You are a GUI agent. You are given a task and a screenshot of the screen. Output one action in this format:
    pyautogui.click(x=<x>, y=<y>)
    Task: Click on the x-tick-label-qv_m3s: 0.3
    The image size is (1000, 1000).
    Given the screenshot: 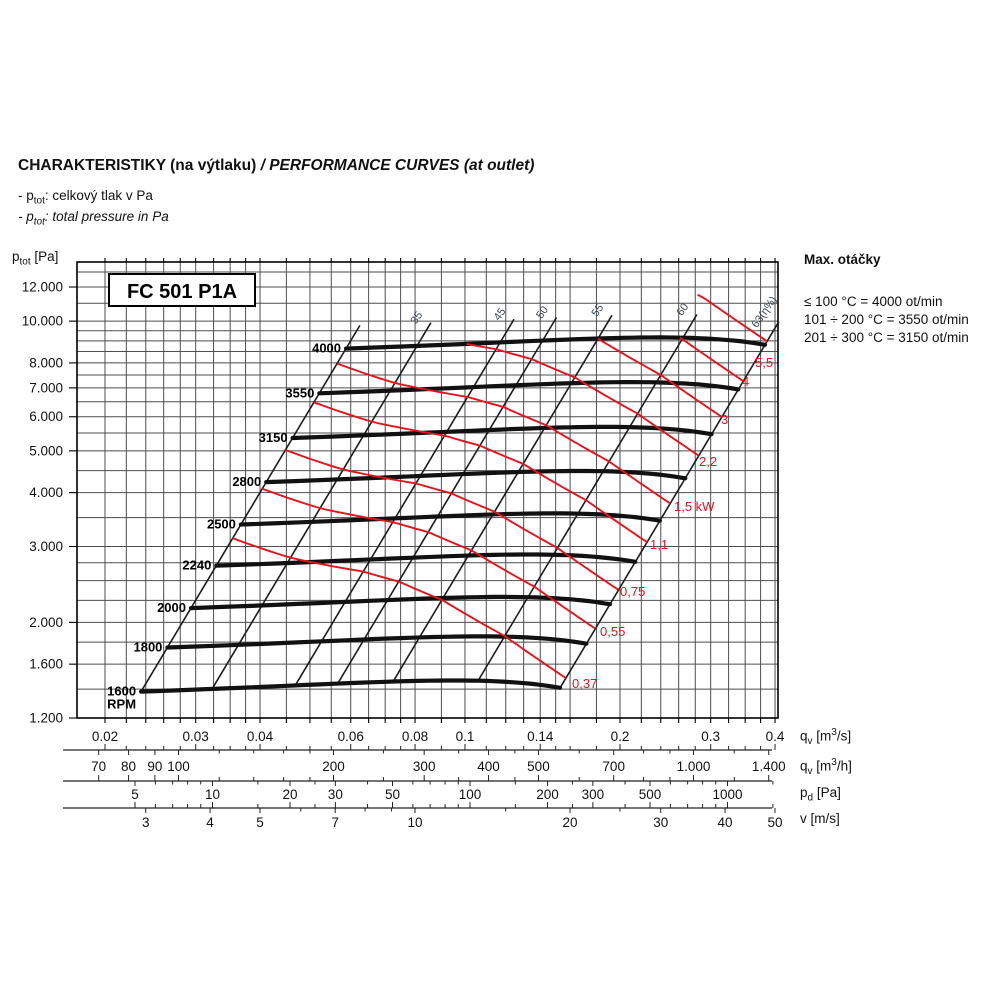 What is the action you would take?
    pyautogui.click(x=710, y=736)
    